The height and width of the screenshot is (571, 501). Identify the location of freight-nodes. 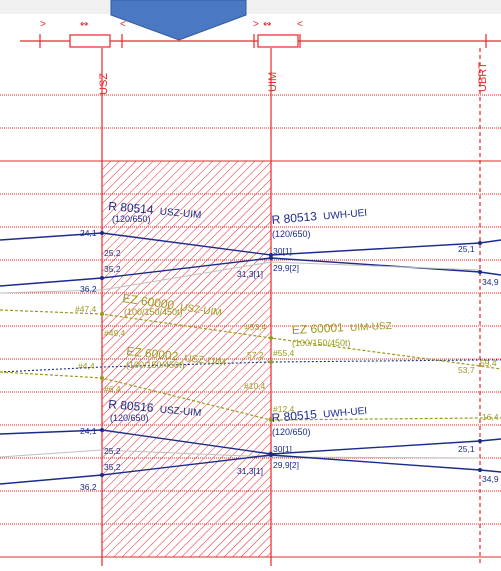
(186, 367).